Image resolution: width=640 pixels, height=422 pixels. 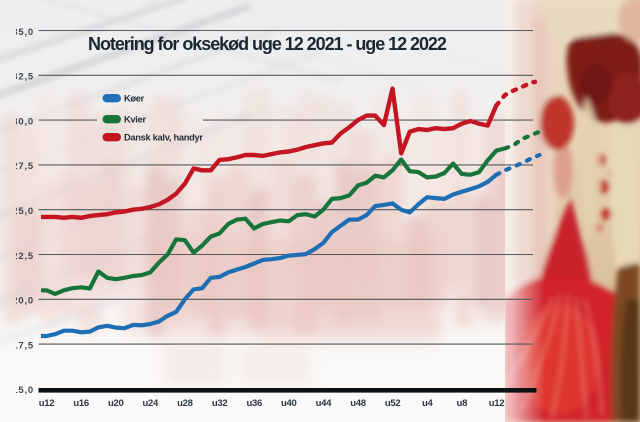 I want to click on svg-text: u20, so click(x=115, y=403).